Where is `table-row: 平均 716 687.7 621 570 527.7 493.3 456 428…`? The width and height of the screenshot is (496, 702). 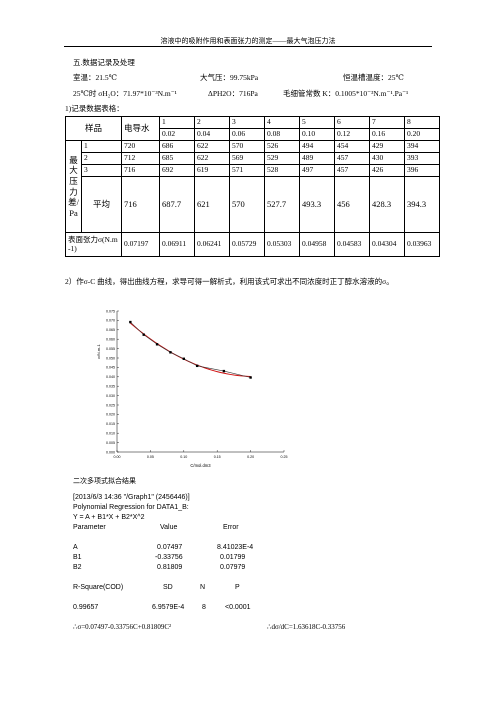 table-row: 平均 716 687.7 621 570 527.7 493.3 456 428… is located at coordinates (253, 204).